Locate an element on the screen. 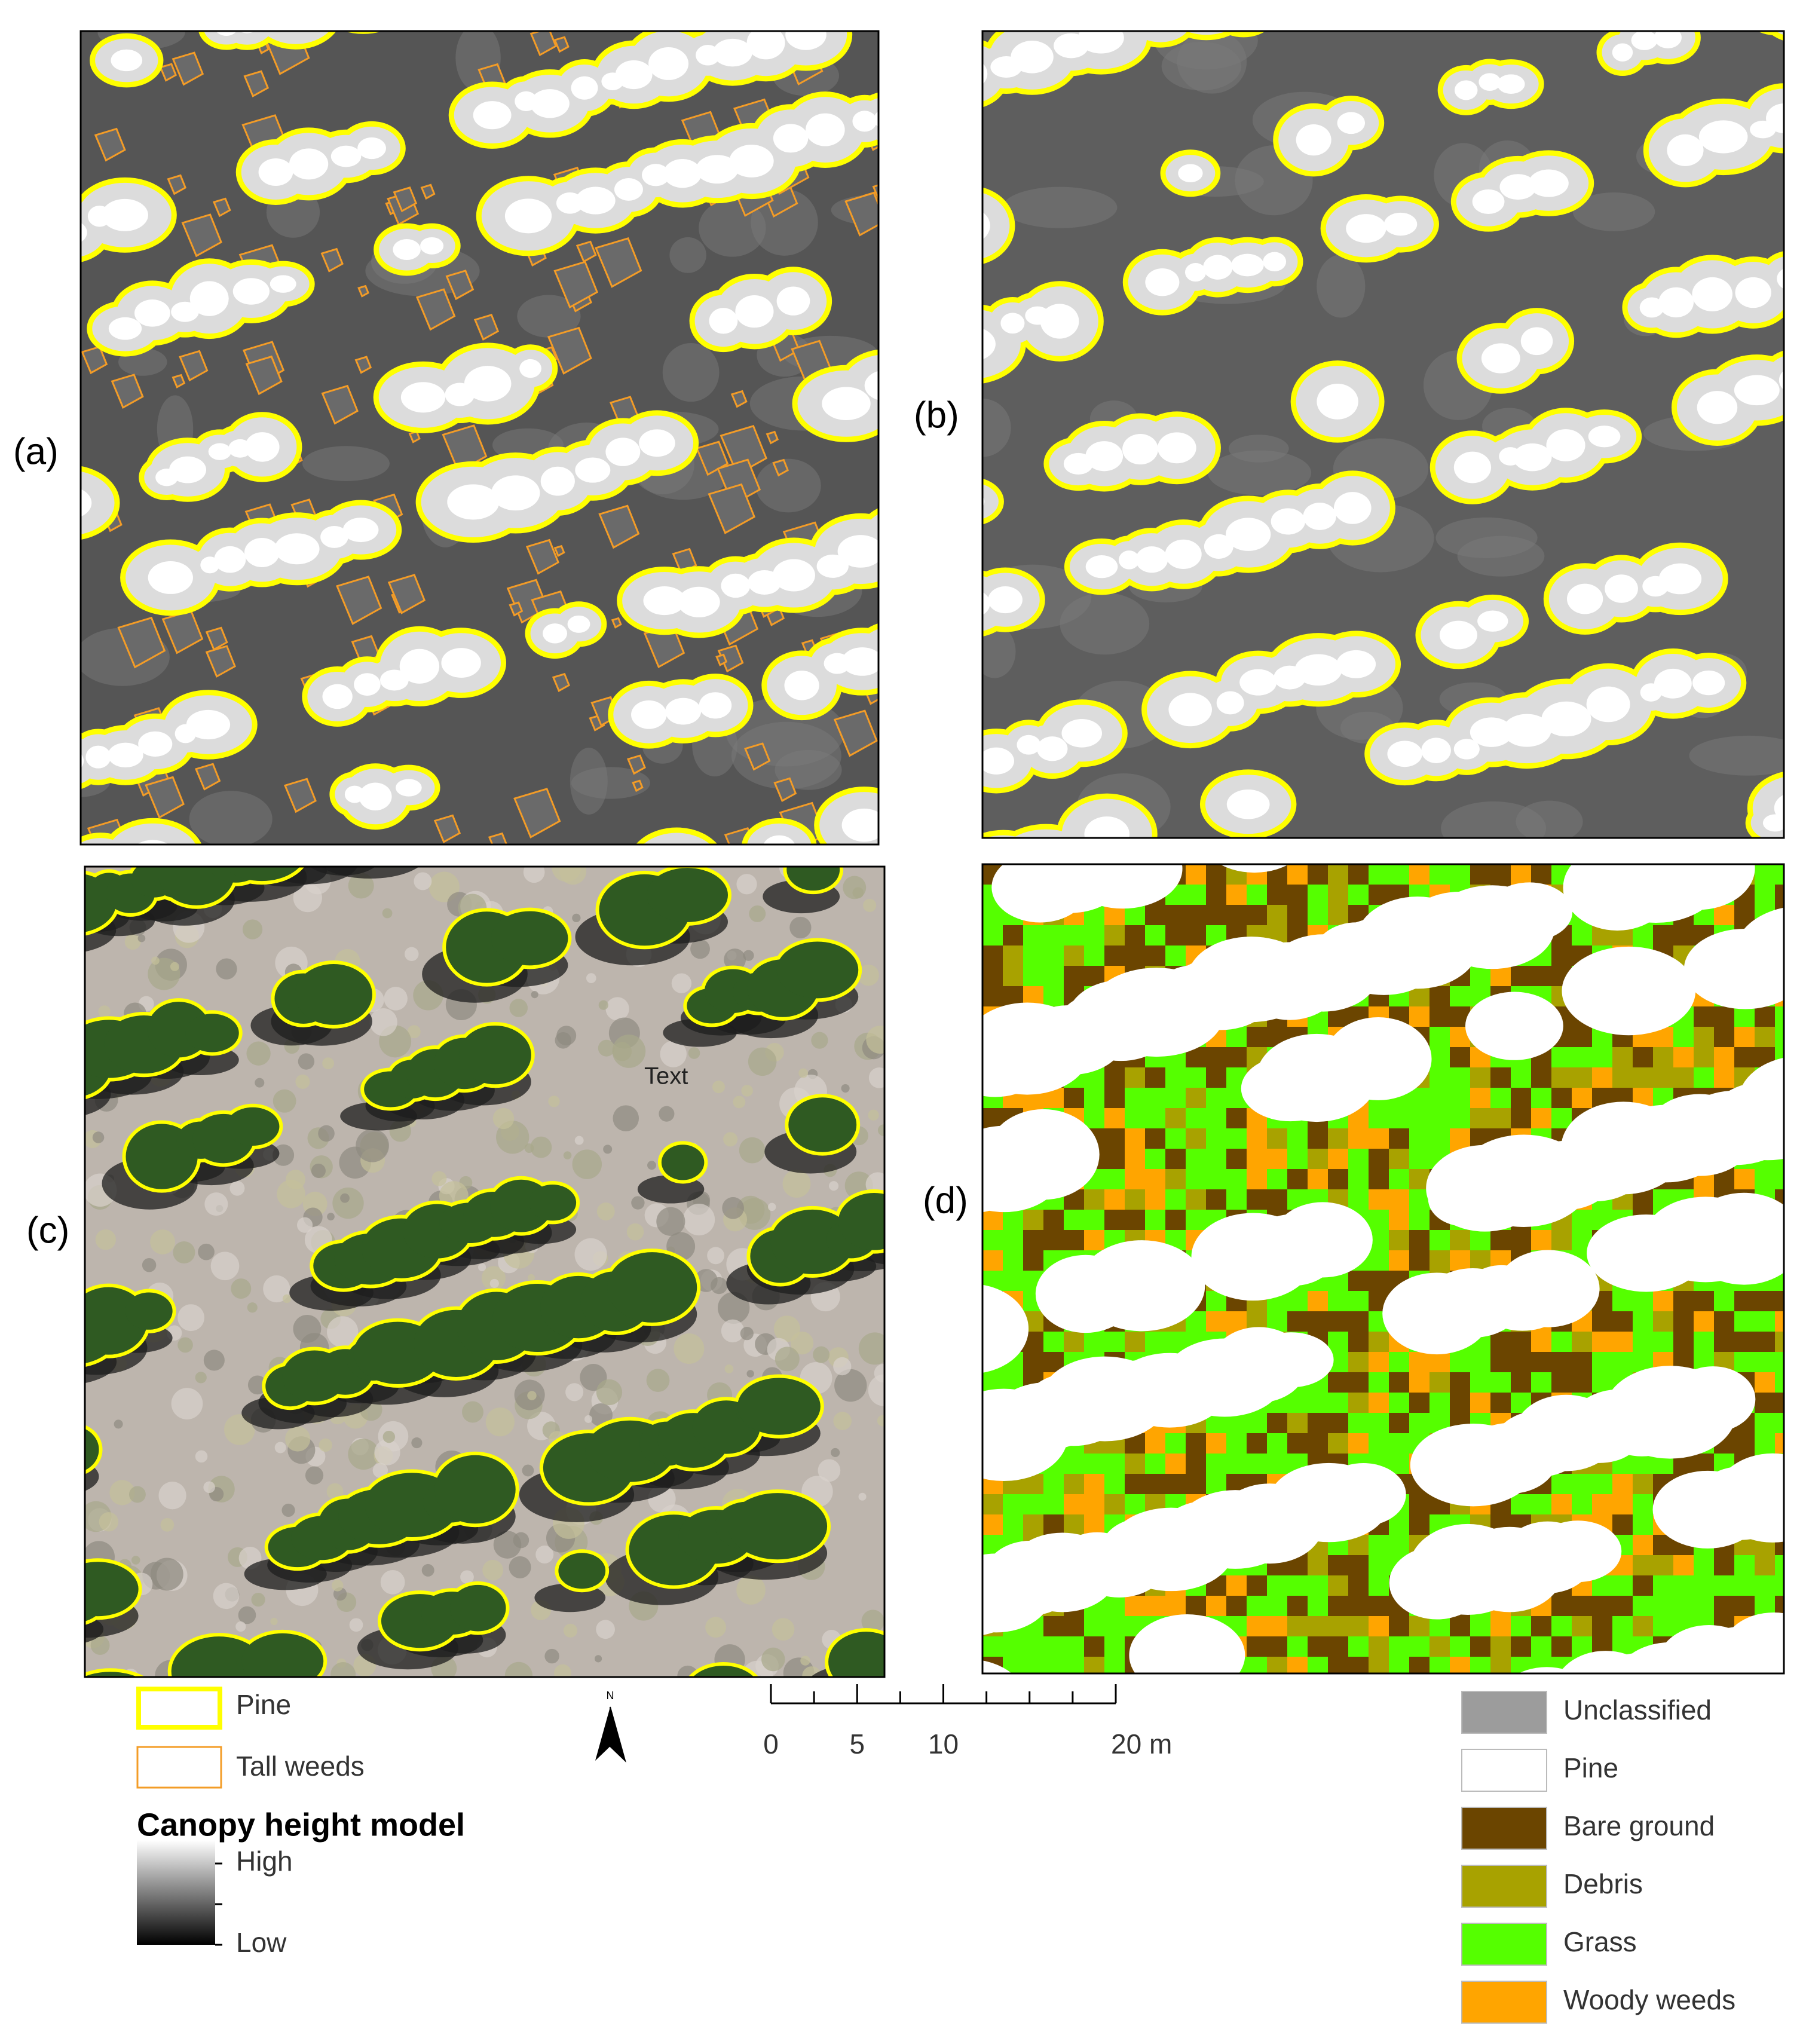 This screenshot has height=2044, width=1806. legend-swatch is located at coordinates (1504, 2003).